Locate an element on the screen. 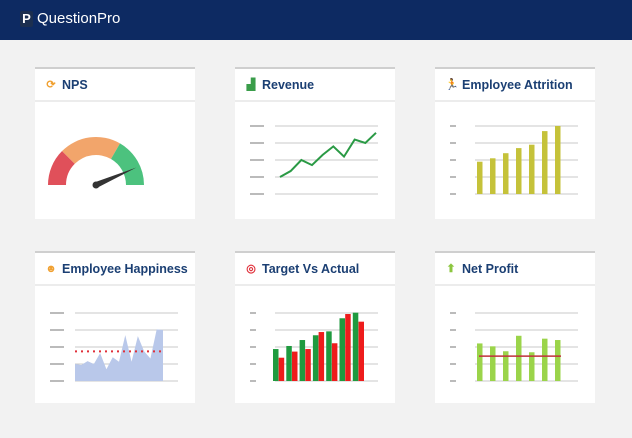 The image size is (632, 438). widget-employee-attrition: 🏃 Employee Attrition is located at coordinates (515, 143).